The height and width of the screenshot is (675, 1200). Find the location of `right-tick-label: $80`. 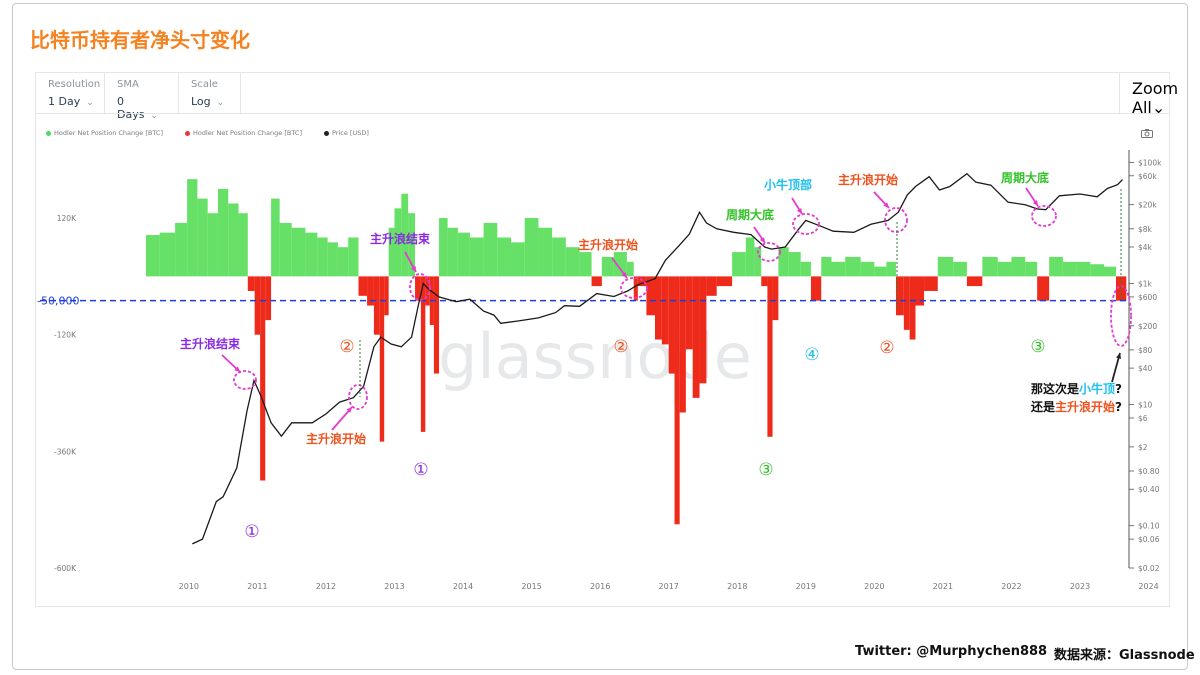

right-tick-label: $80 is located at coordinates (1145, 350).